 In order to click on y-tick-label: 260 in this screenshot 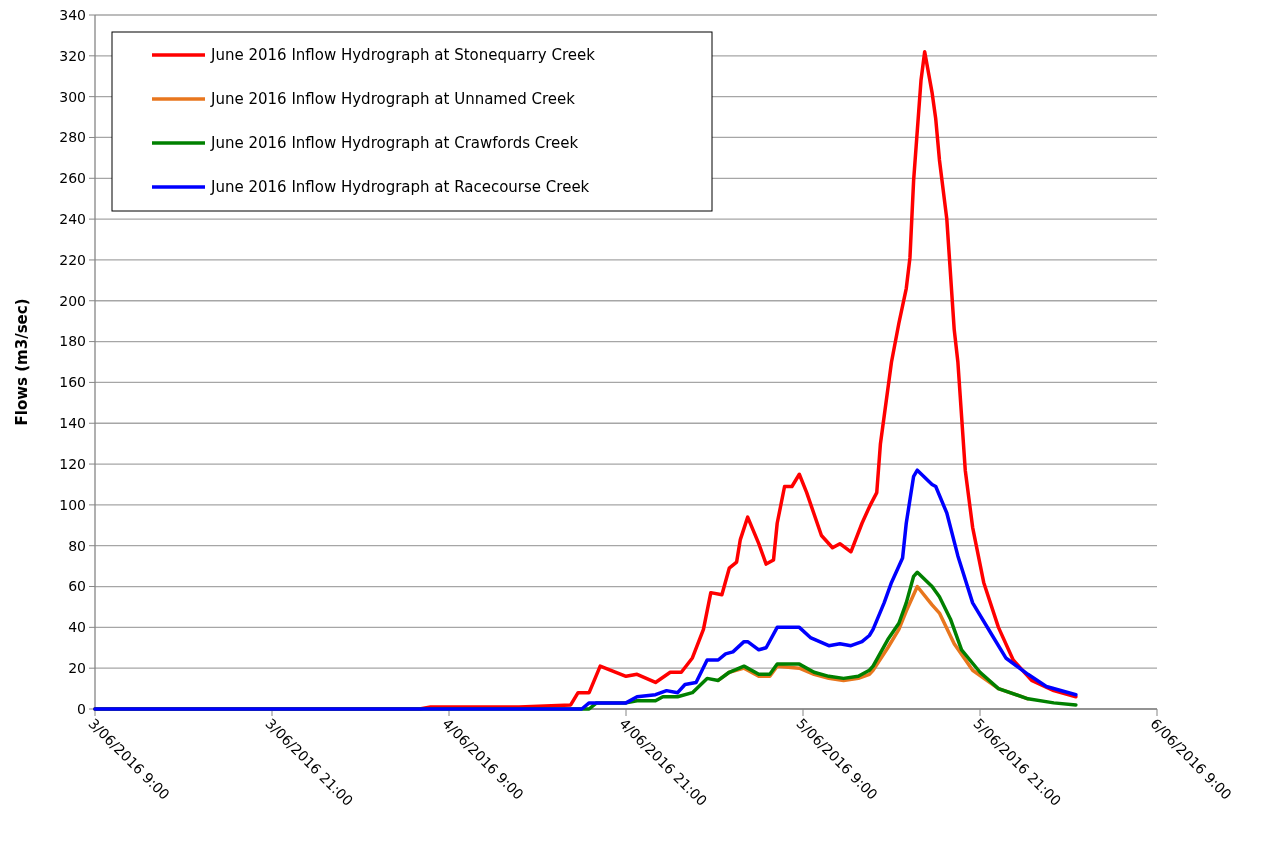, I will do `click(72, 178)`.